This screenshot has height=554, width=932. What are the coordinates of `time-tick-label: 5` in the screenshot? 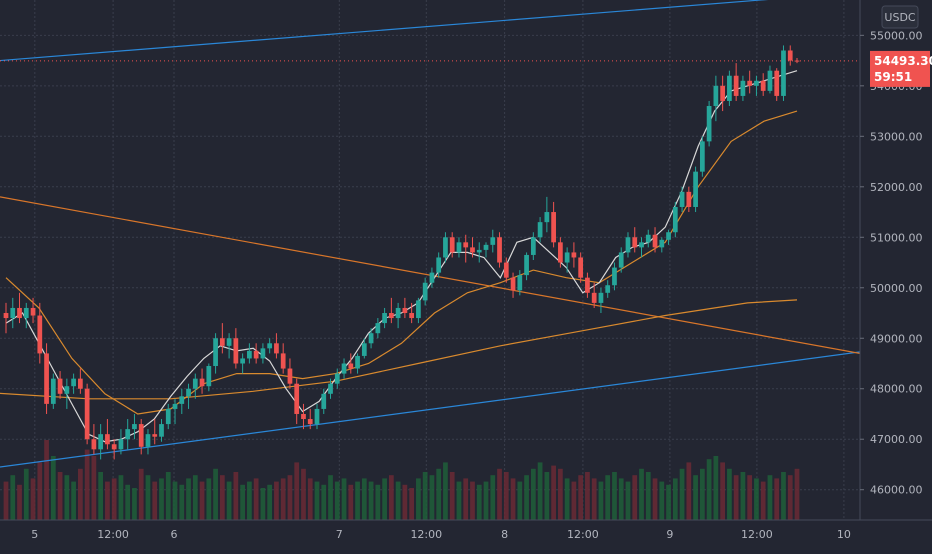 It's located at (34, 534).